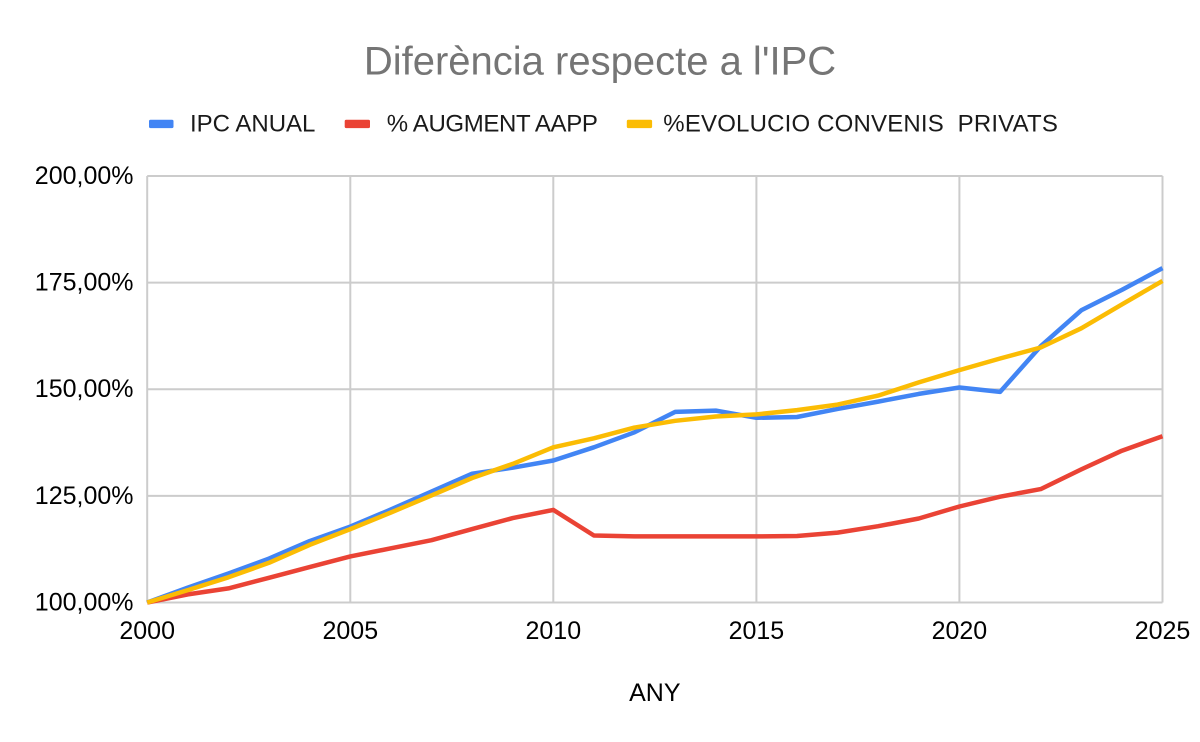 This screenshot has height=742, width=1200. What do you see at coordinates (553, 631) in the screenshot?
I see `svg-text: 2010` at bounding box center [553, 631].